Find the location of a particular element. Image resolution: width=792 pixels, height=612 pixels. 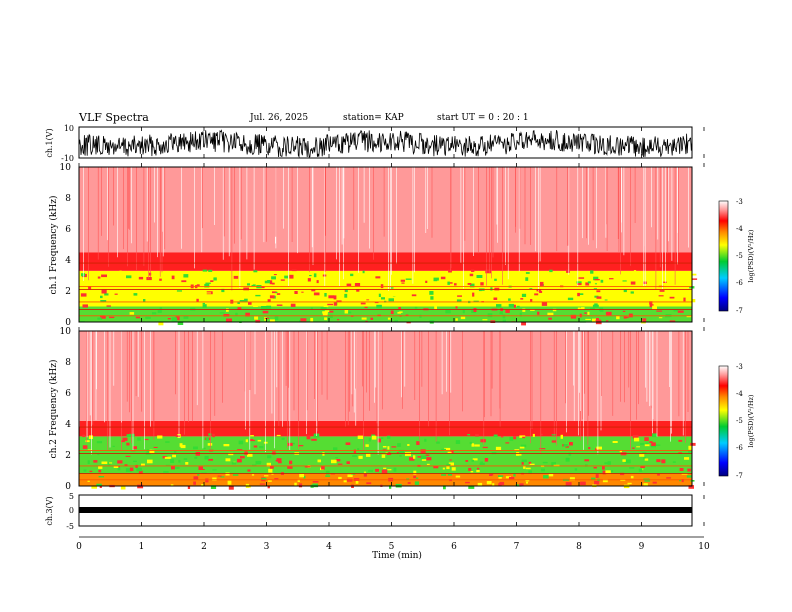

ch2-ytick-10: 10 is located at coordinates (66, 332).